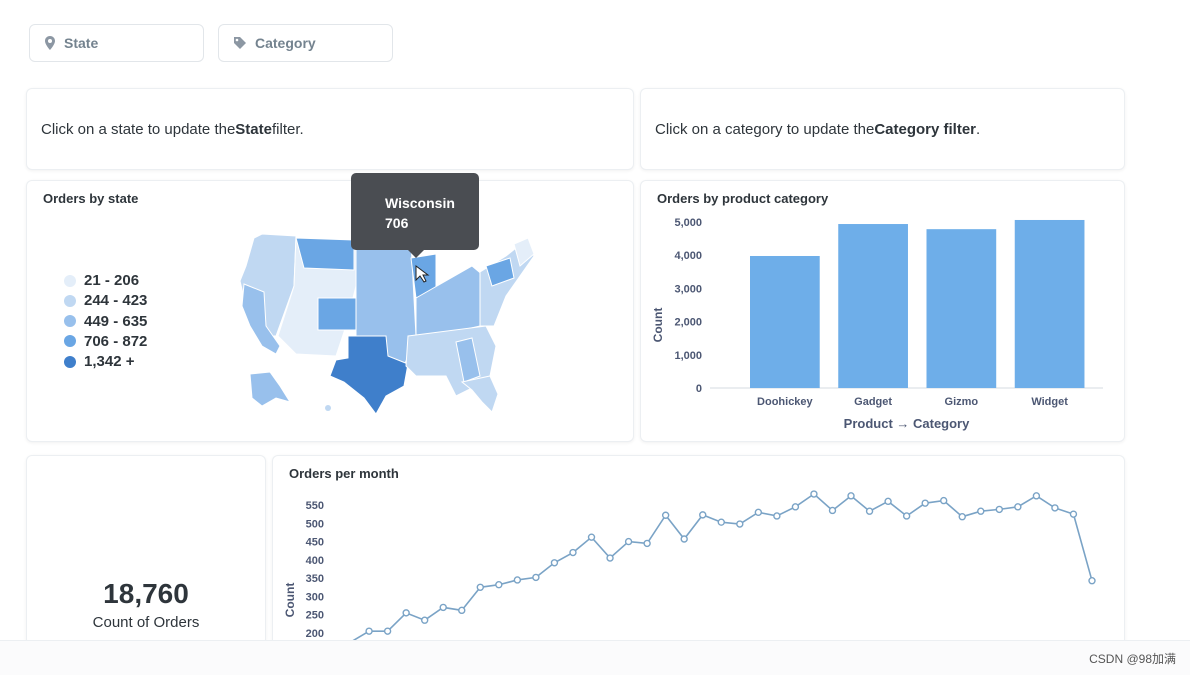 This screenshot has width=1190, height=675. What do you see at coordinates (420, 203) in the screenshot?
I see `tooltip-state: Wisconsin` at bounding box center [420, 203].